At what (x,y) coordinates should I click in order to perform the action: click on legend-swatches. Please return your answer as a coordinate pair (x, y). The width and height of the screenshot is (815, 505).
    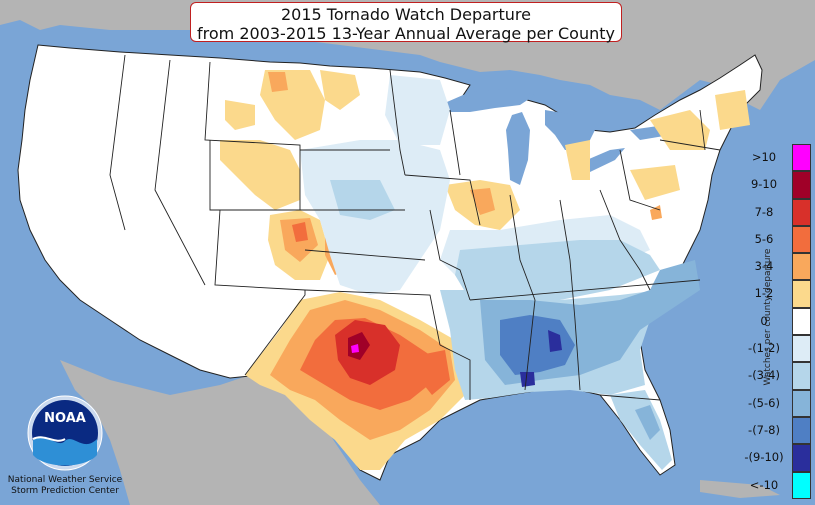
    Looking at the image, I should click on (801, 321).